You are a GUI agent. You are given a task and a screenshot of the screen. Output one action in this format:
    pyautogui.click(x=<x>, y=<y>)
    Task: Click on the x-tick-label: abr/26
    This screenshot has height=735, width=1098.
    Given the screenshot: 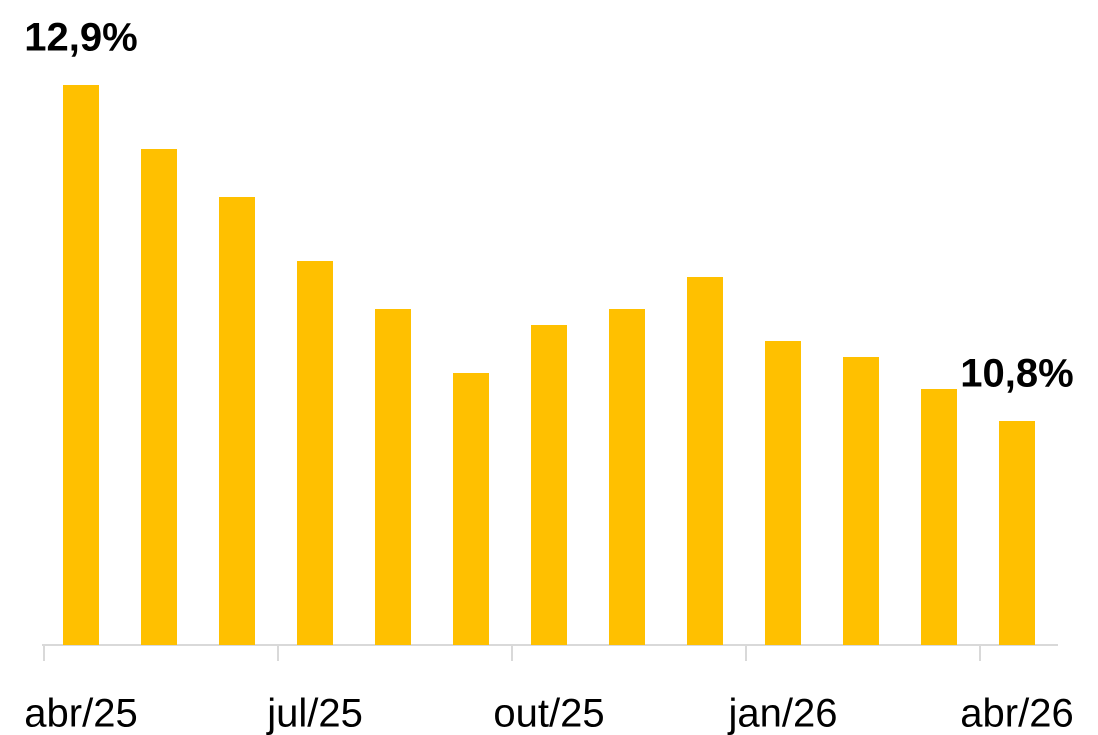 What is the action you would take?
    pyautogui.click(x=1016, y=713)
    